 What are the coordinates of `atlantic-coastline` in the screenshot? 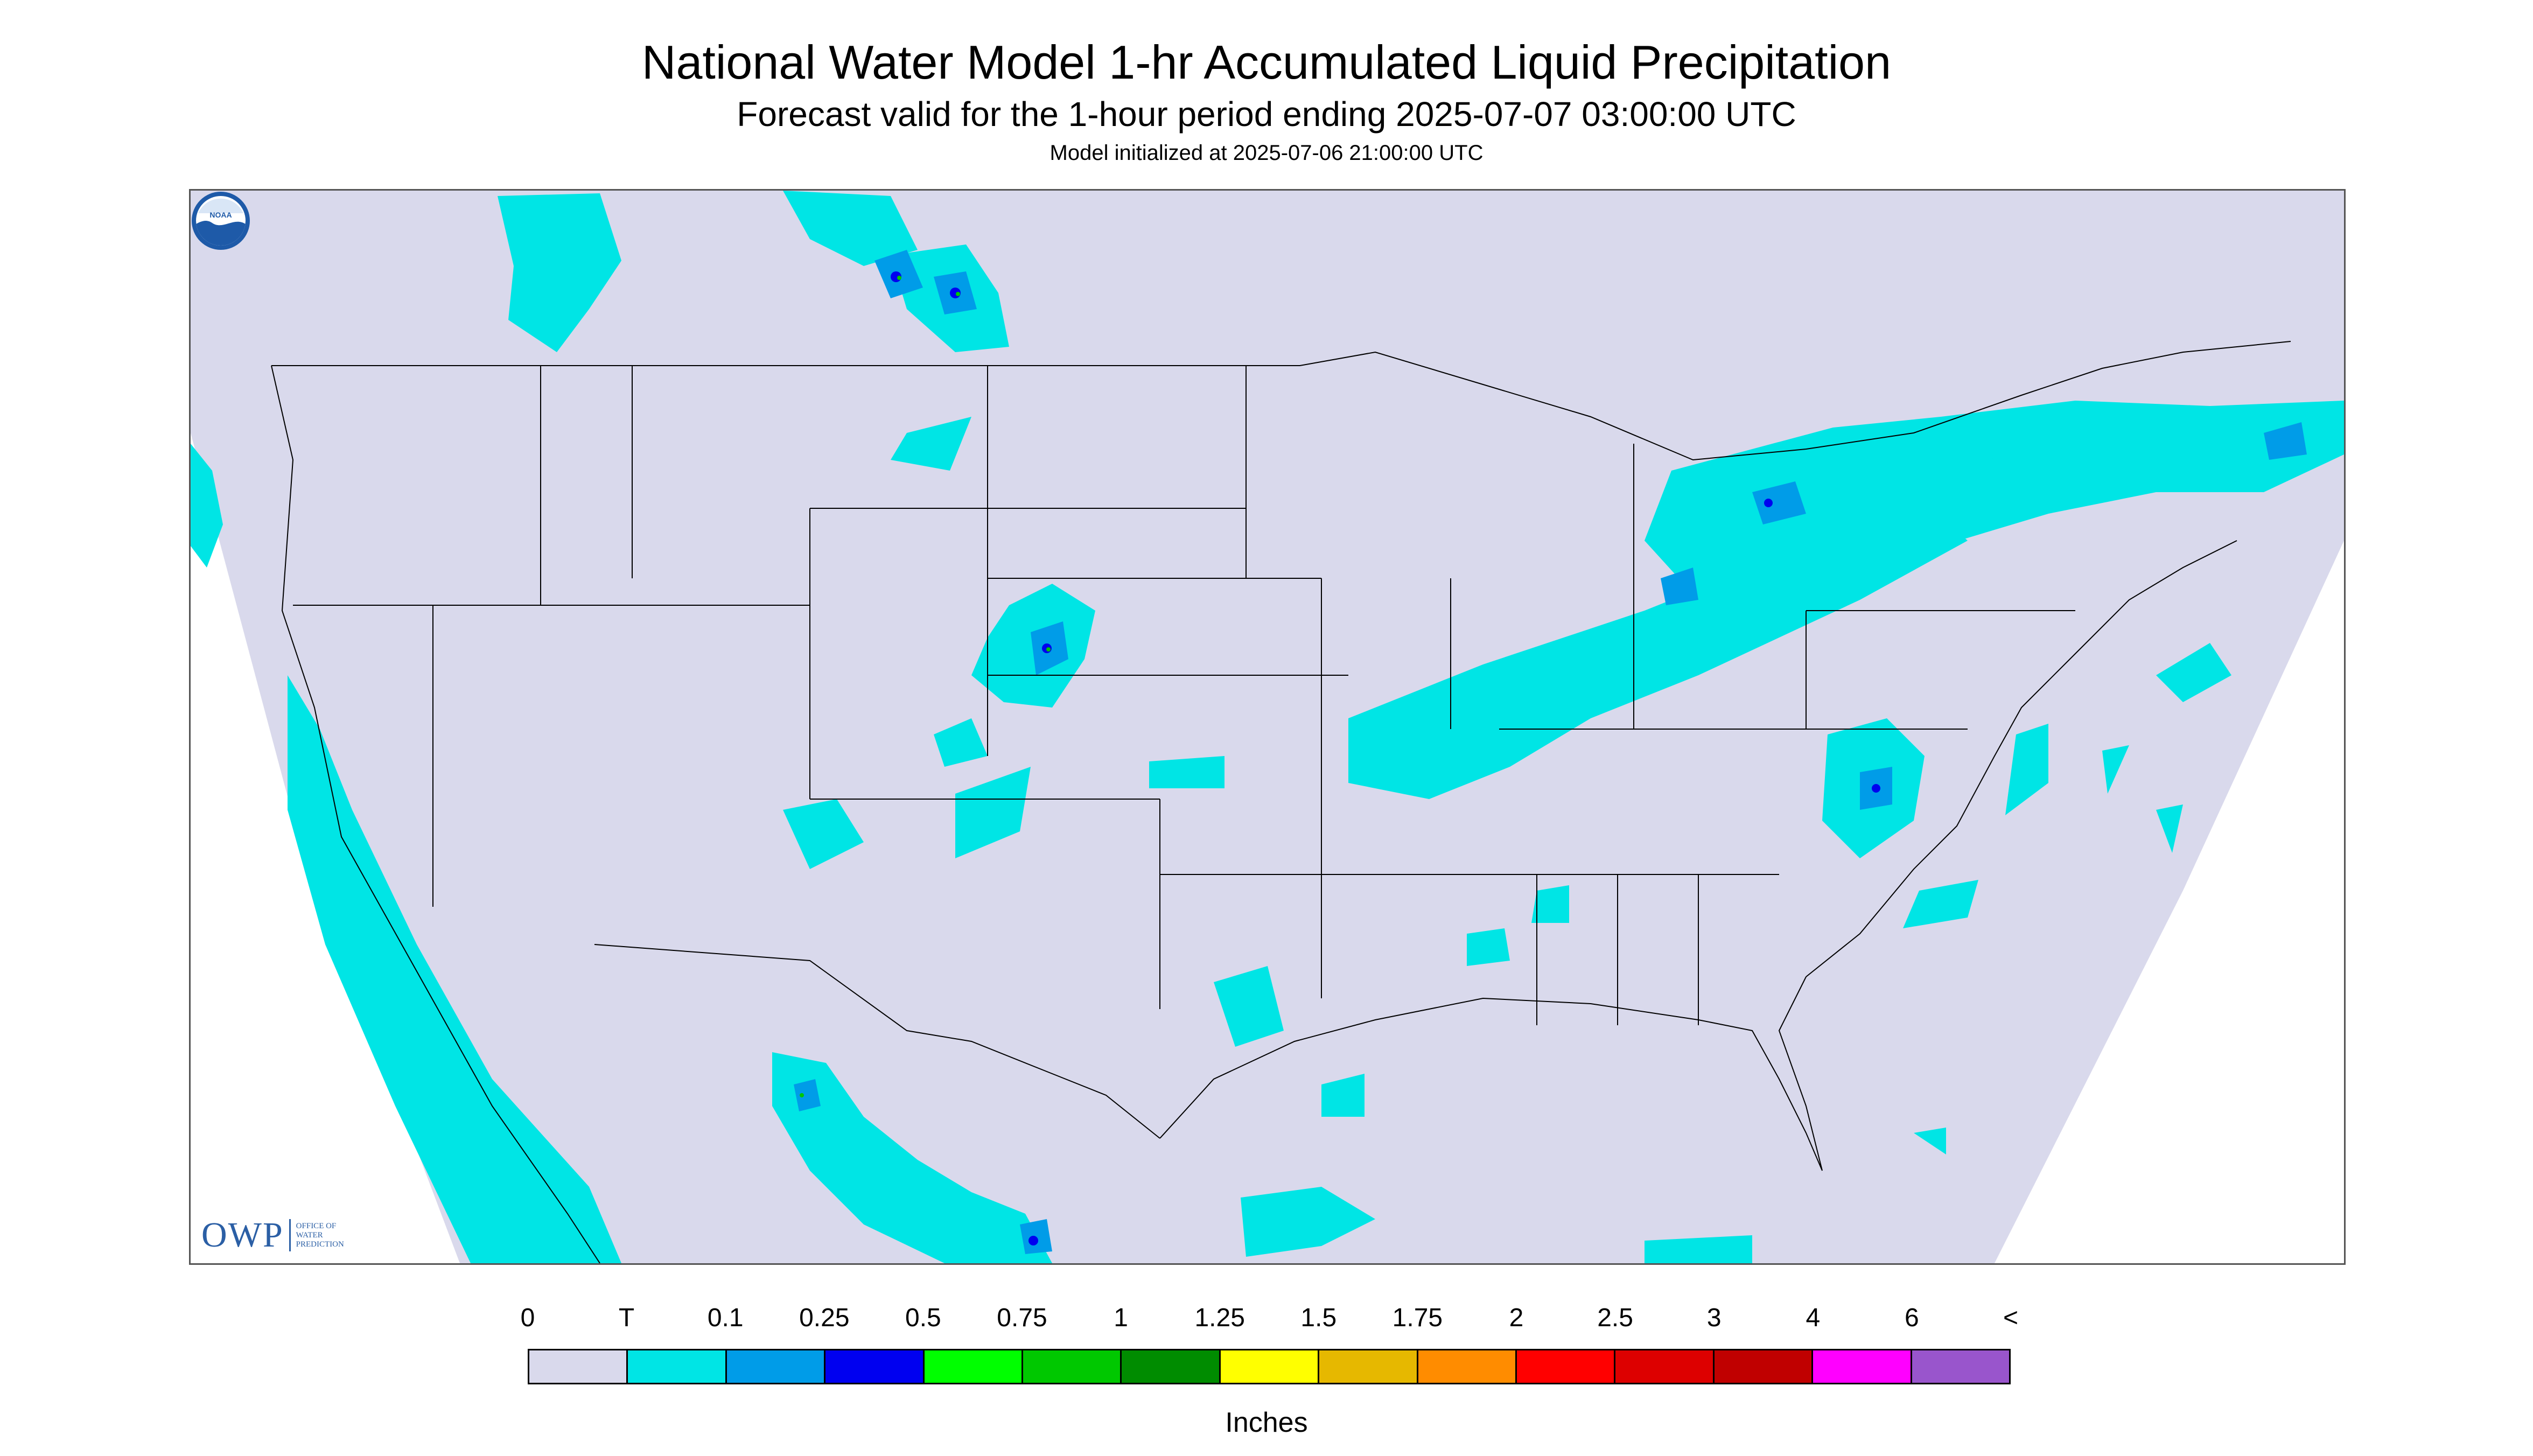 It's located at (2021, 758).